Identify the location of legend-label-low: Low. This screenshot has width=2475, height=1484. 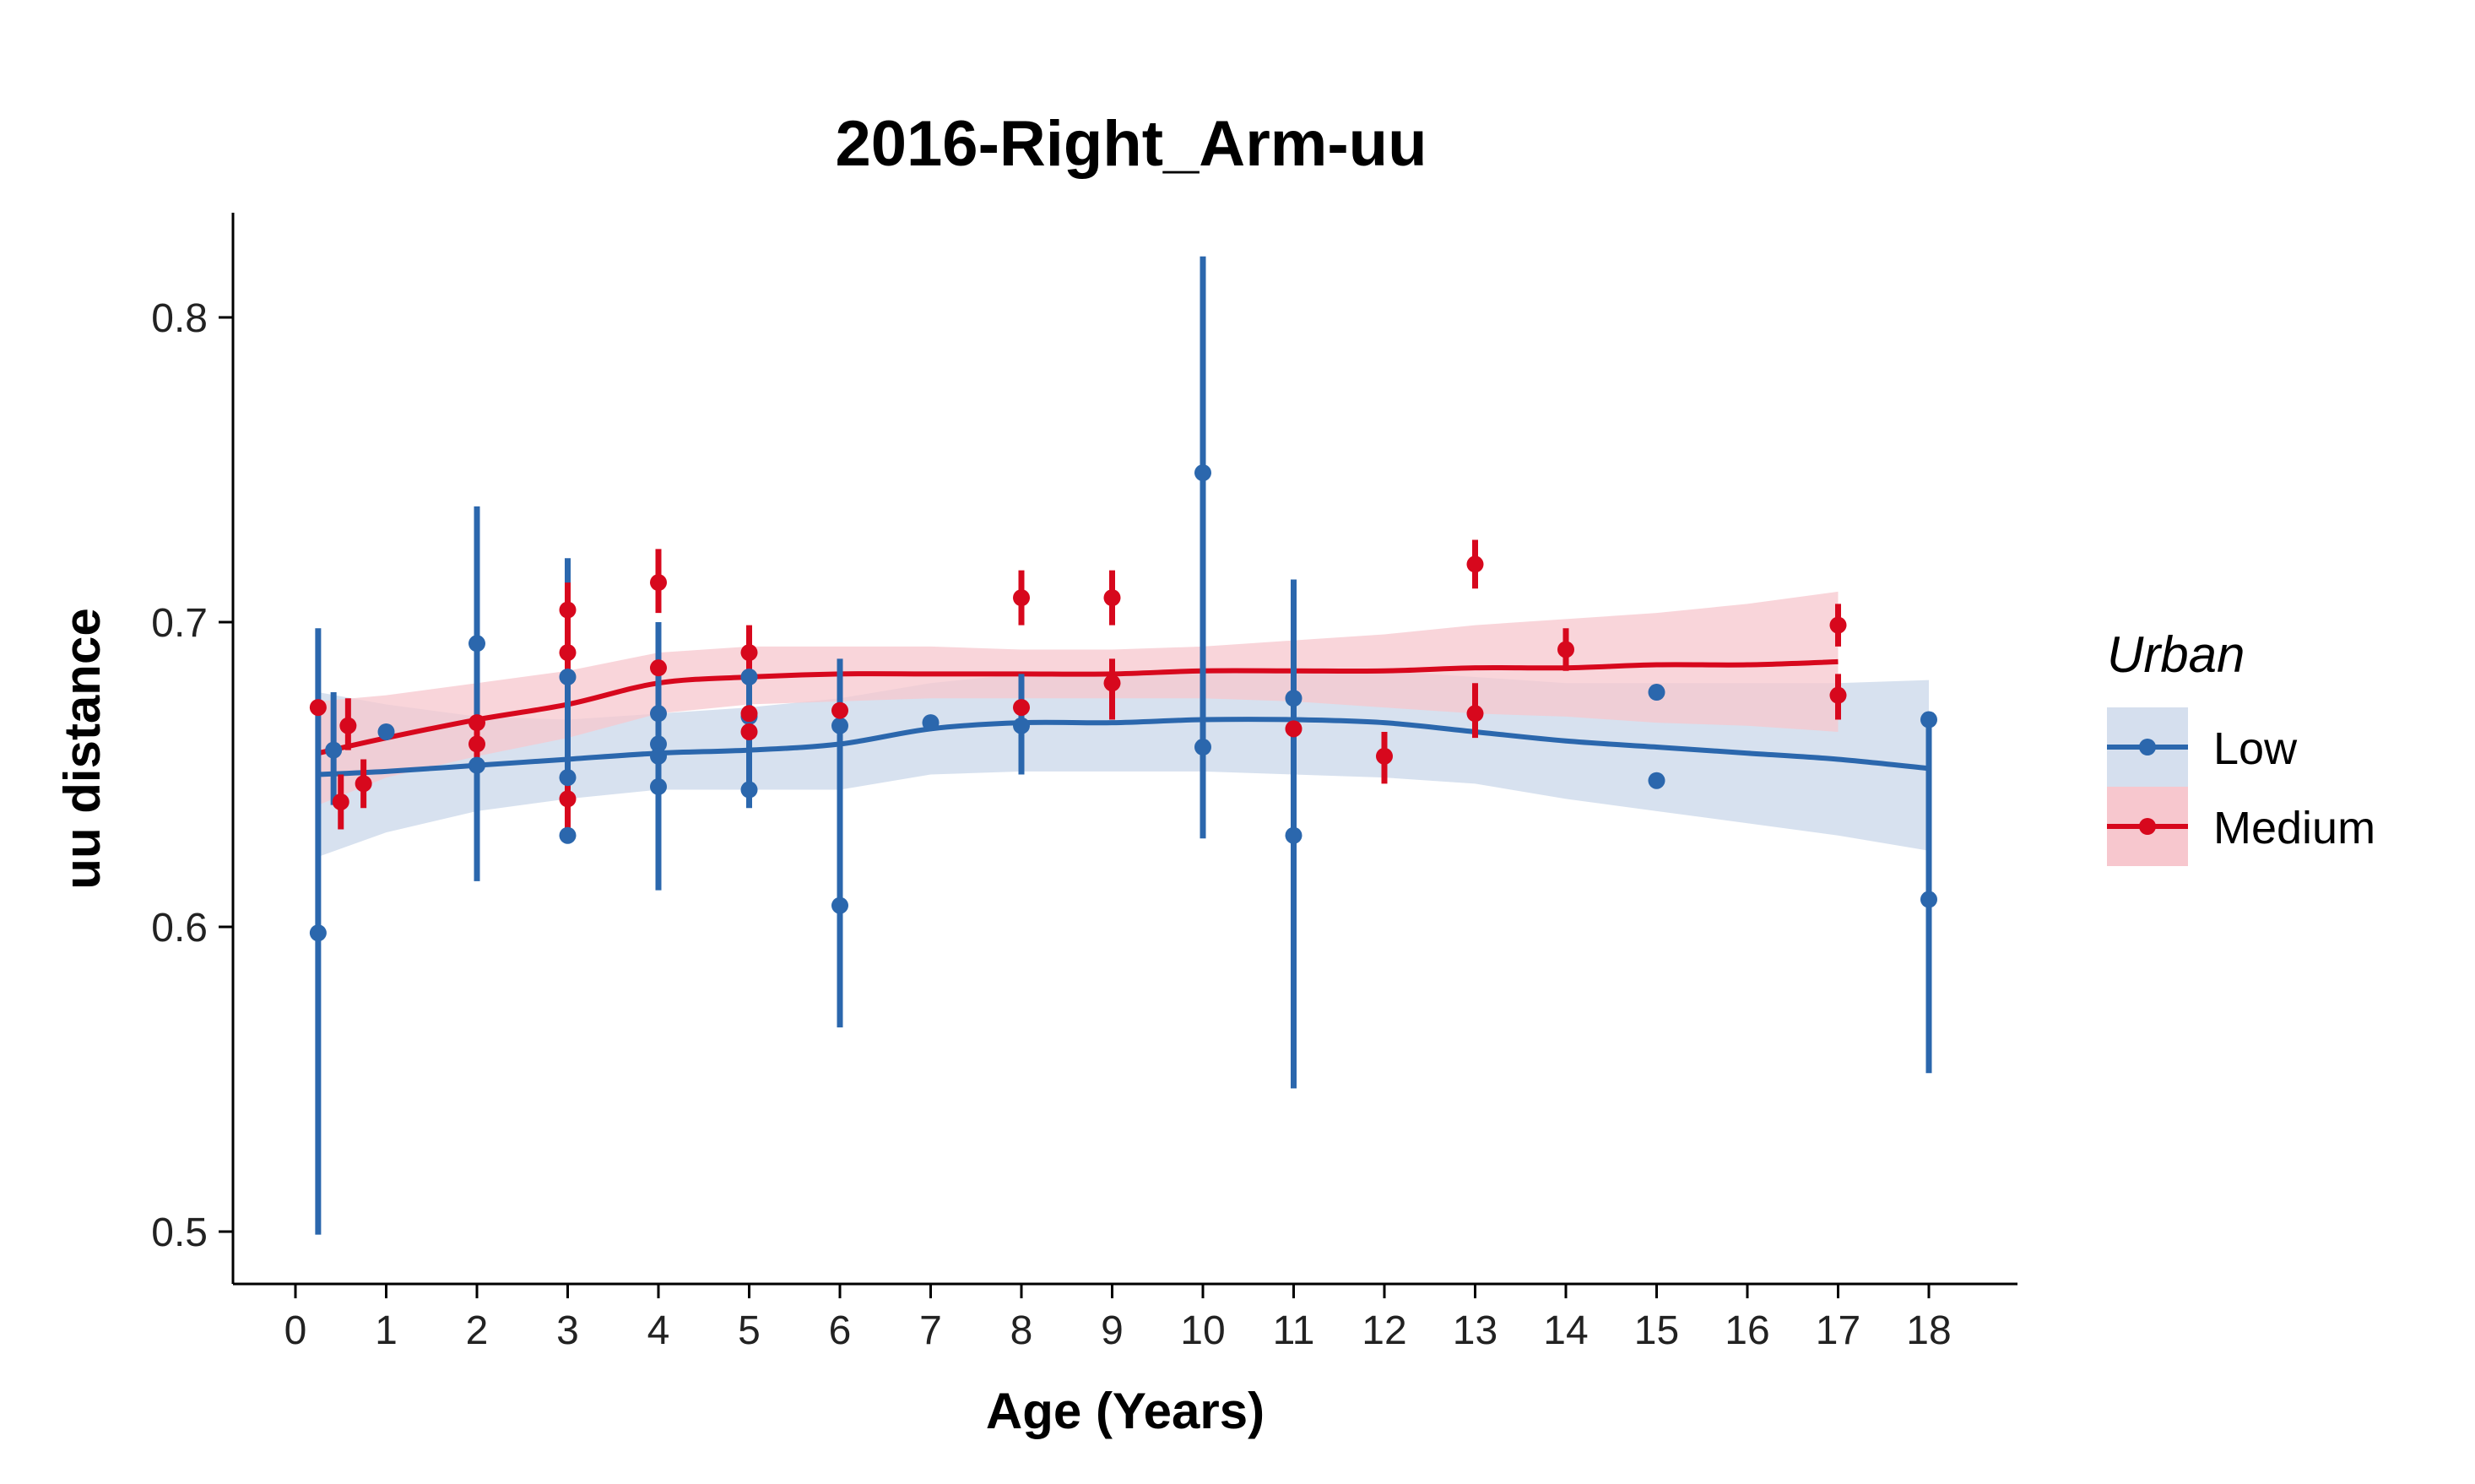
(2255, 748).